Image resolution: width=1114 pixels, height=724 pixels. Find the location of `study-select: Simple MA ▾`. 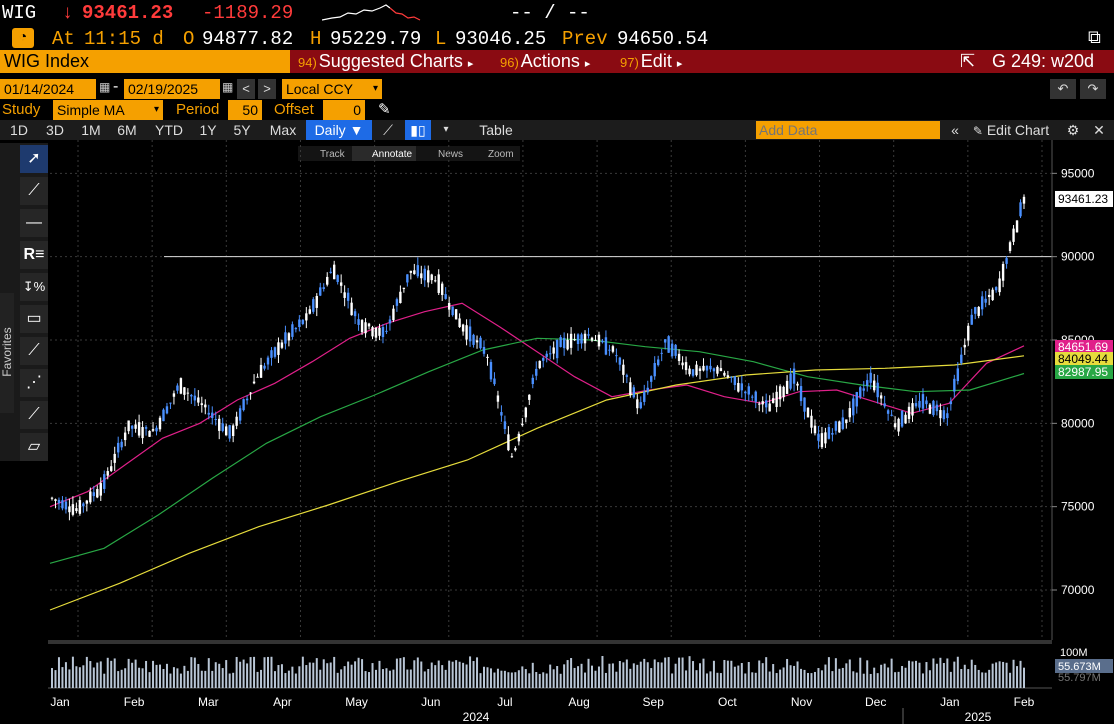

study-select: Simple MA ▾ is located at coordinates (108, 110).